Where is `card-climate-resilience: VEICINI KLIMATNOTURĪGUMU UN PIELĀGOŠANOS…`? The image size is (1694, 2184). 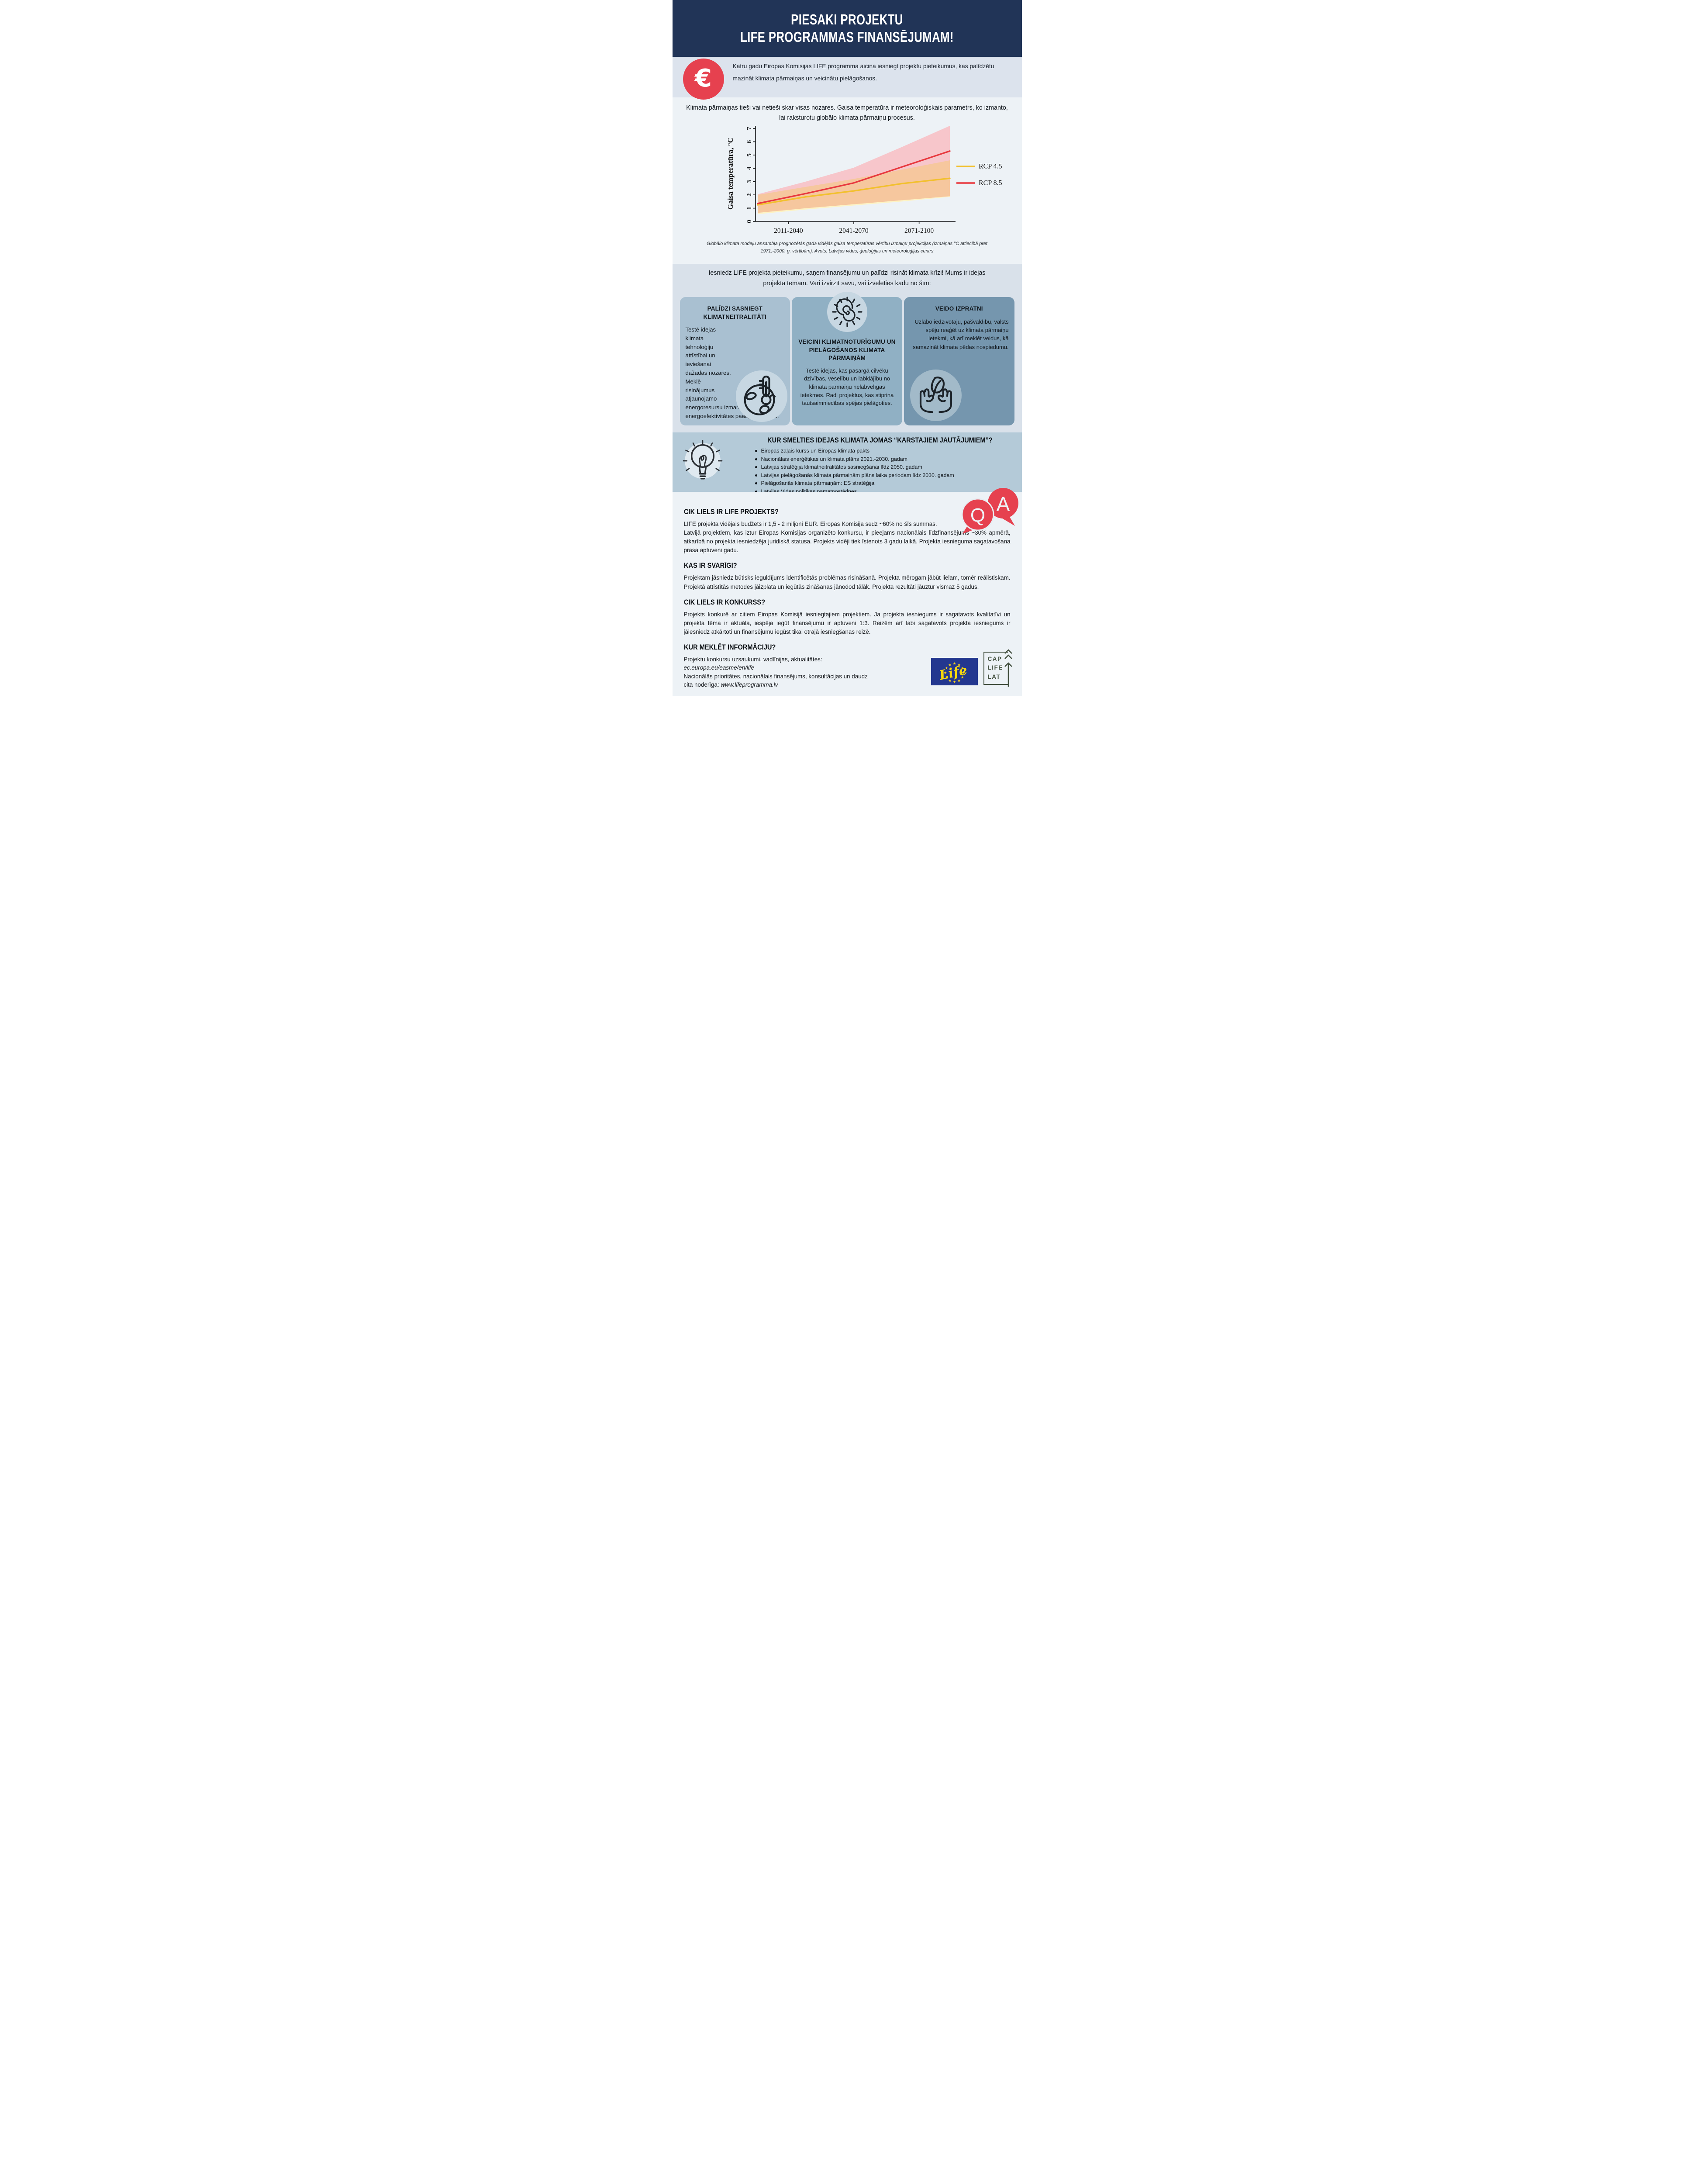
card-climate-resilience: VEICINI KLIMATNOTURĪGUMU UN PIELĀGOŠANOS… is located at coordinates (847, 358).